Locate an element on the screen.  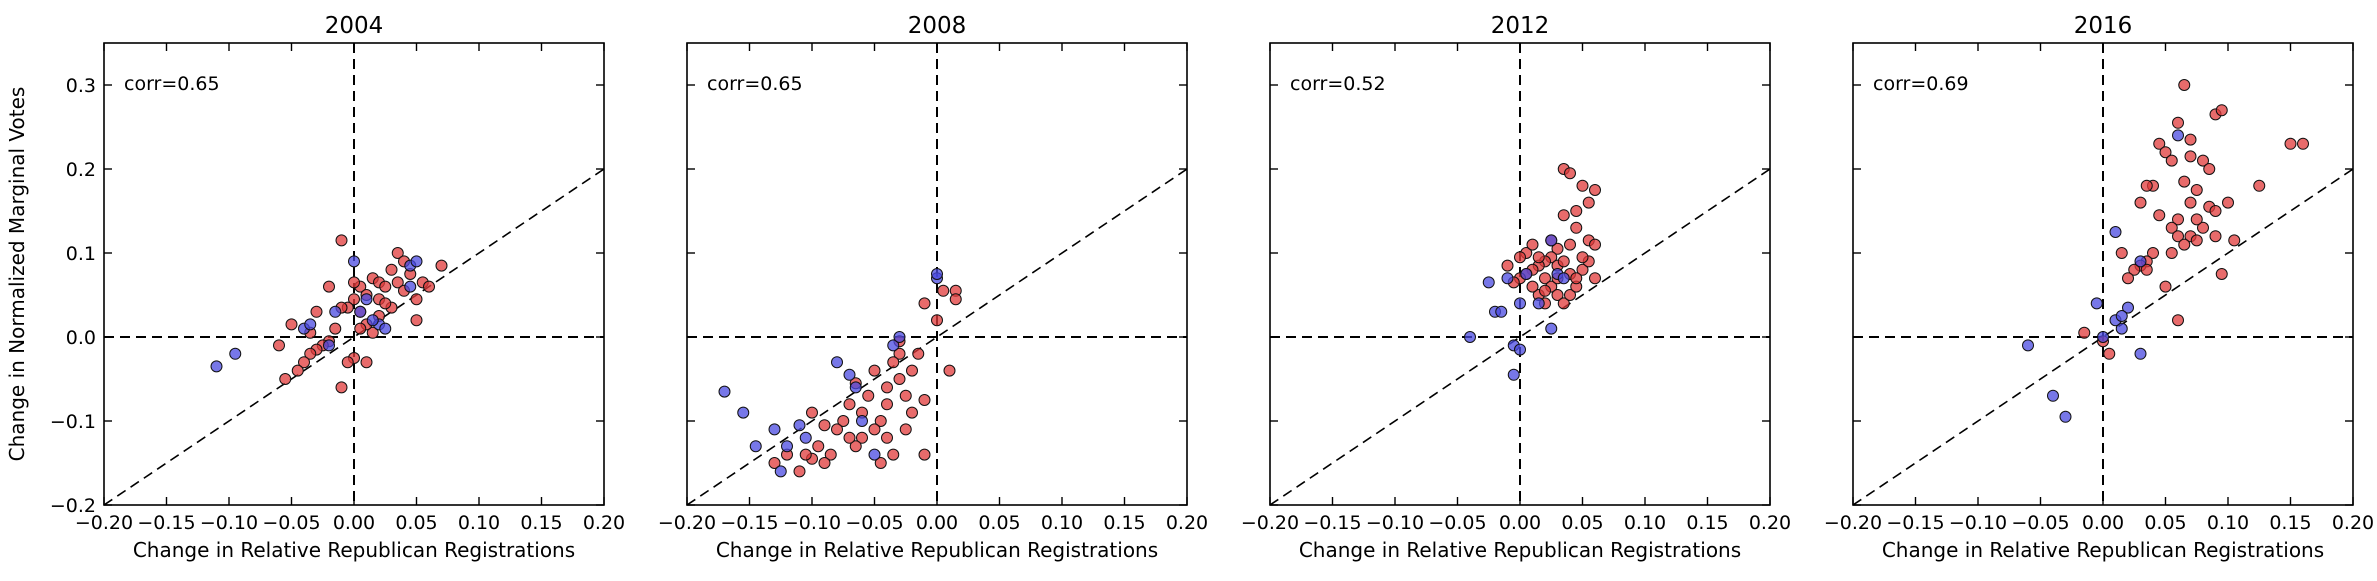
panel-title: 2008 is located at coordinates (937, 26).